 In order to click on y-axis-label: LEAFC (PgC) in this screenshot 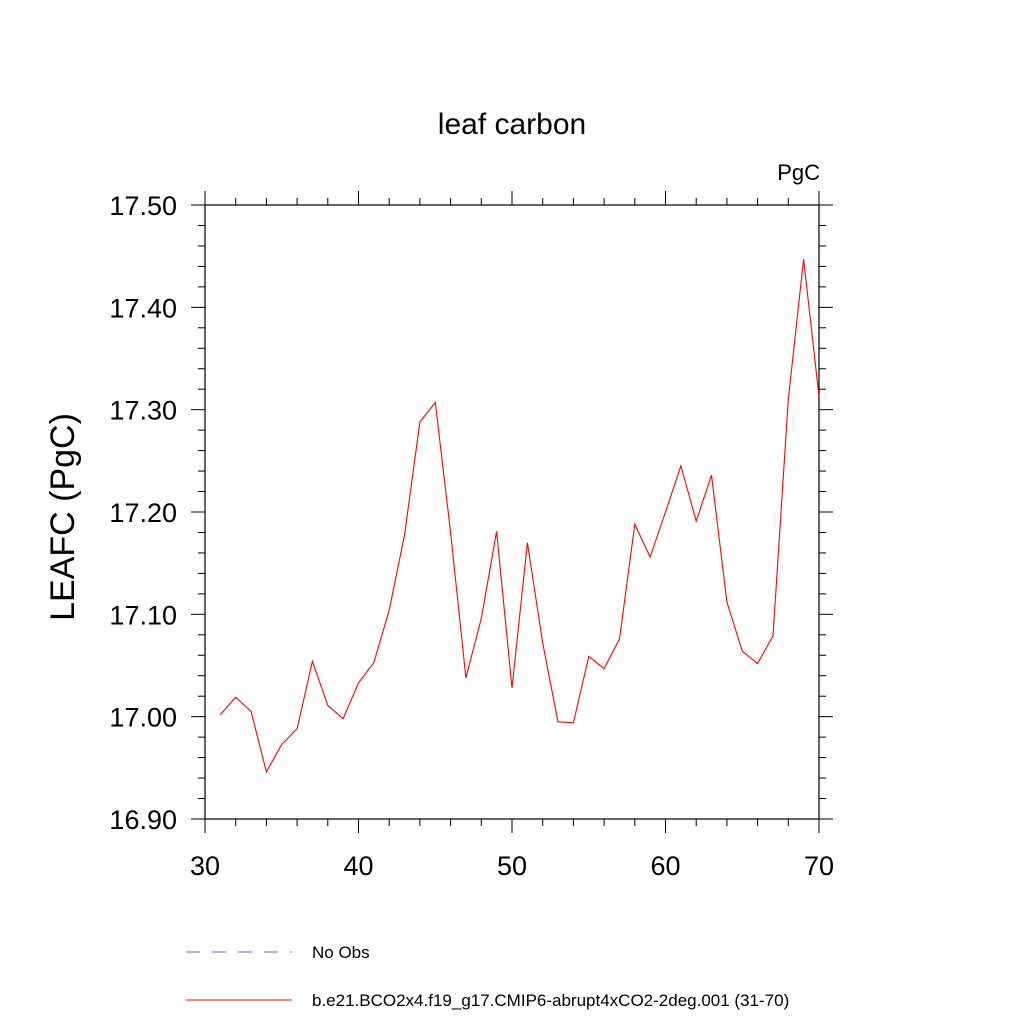, I will do `click(63, 517)`.